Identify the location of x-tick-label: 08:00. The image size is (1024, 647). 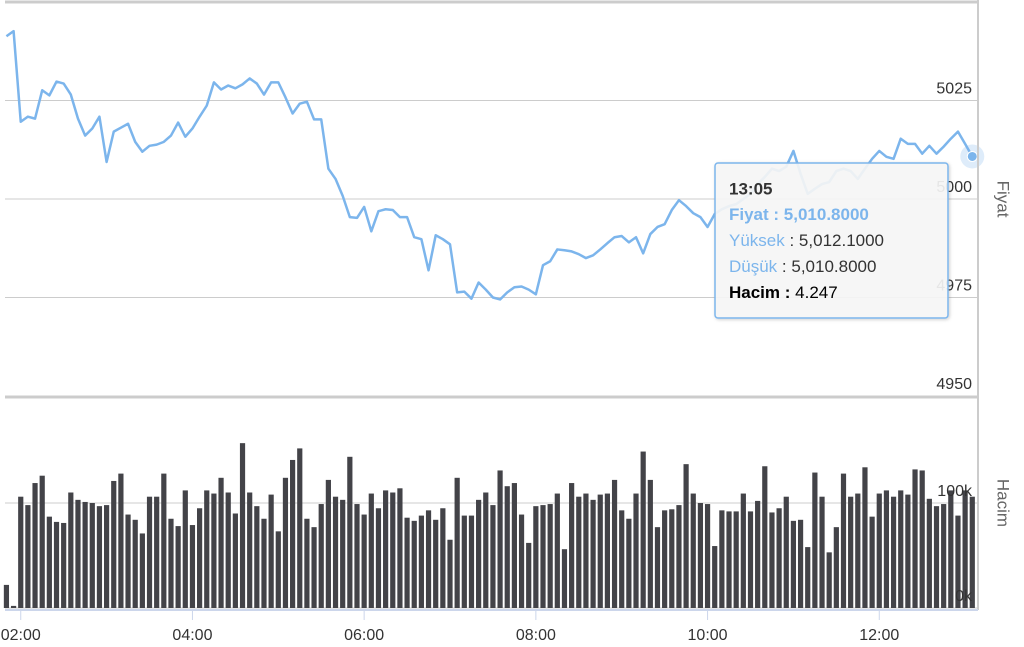
(536, 635).